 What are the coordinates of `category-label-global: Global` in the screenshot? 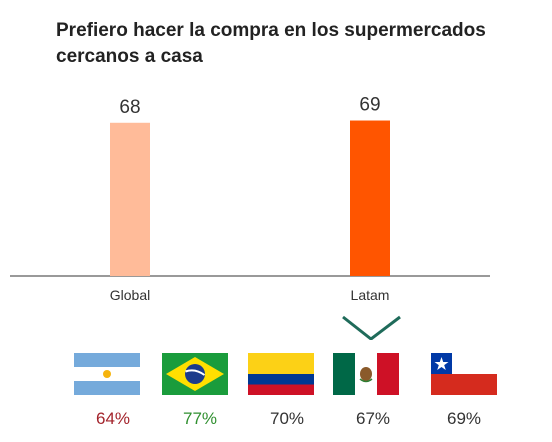 It's located at (130, 295).